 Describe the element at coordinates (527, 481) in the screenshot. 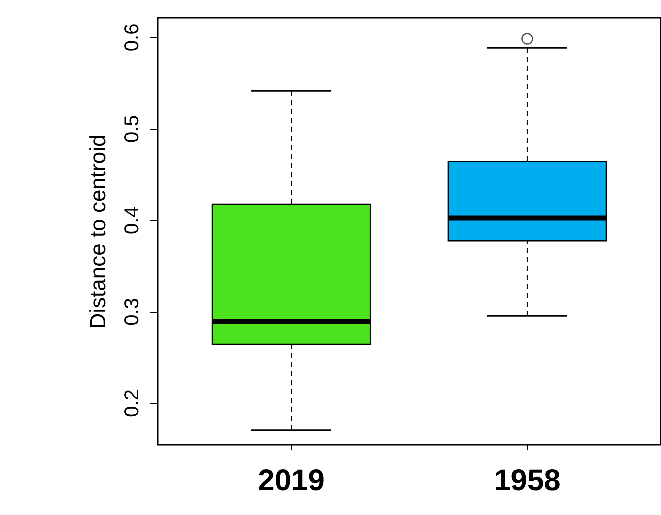

I see `x-tick-label: 1958` at that location.